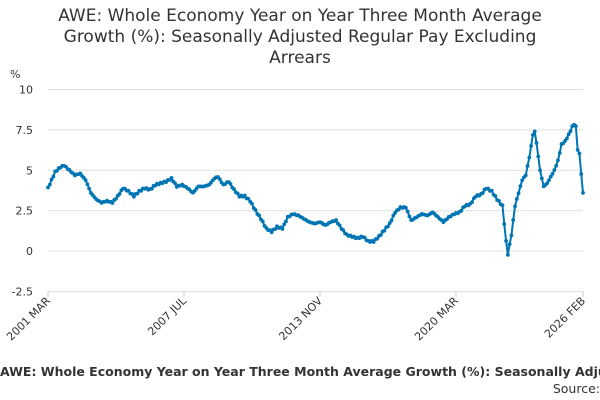 The height and width of the screenshot is (400, 600). What do you see at coordinates (22, 292) in the screenshot?
I see `y-tick-label: -2.5` at bounding box center [22, 292].